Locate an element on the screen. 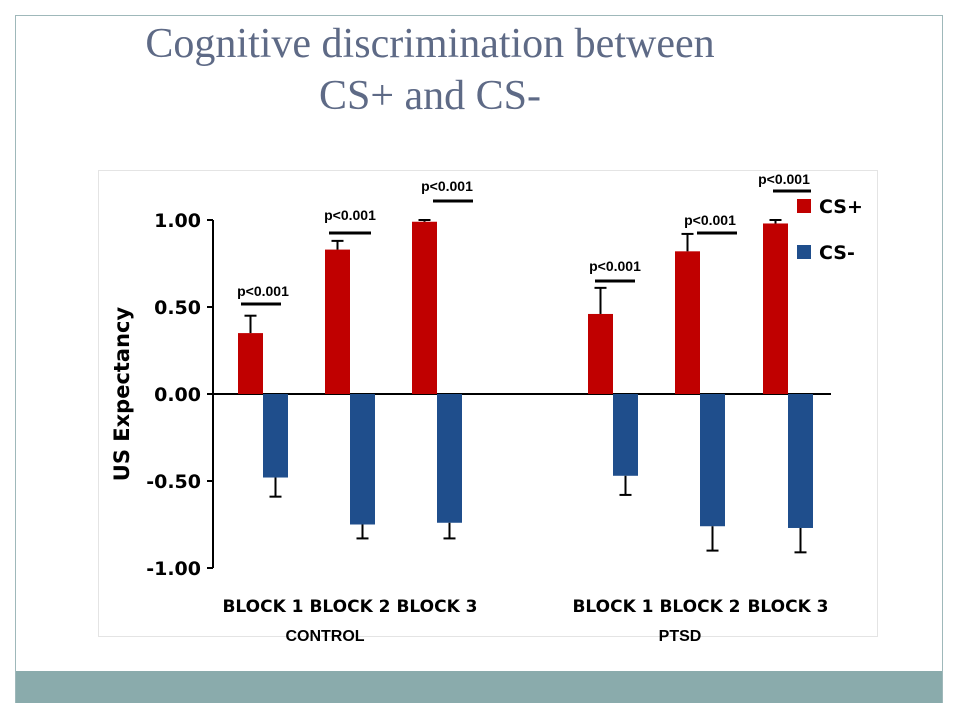 This screenshot has height=720, width=960. y-tick-label: 0.00 is located at coordinates (177, 395).